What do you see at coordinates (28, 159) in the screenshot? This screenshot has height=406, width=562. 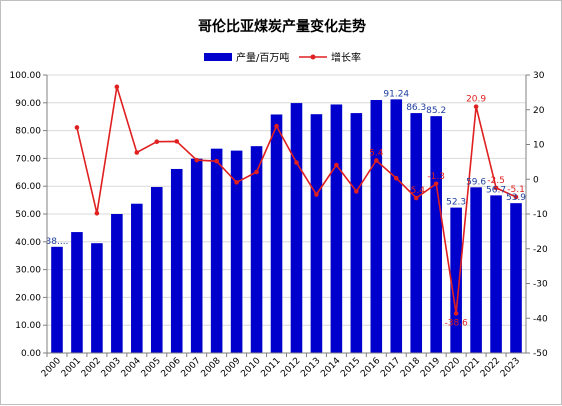 I see `left-tick-label: 70.00` at bounding box center [28, 159].